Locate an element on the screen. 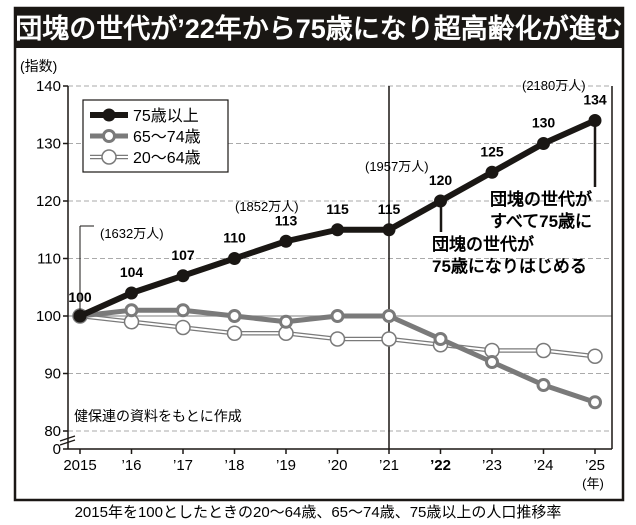 Image resolution: width=636 pixels, height=525 pixels. x-tick-label: ’18 is located at coordinates (234, 465).